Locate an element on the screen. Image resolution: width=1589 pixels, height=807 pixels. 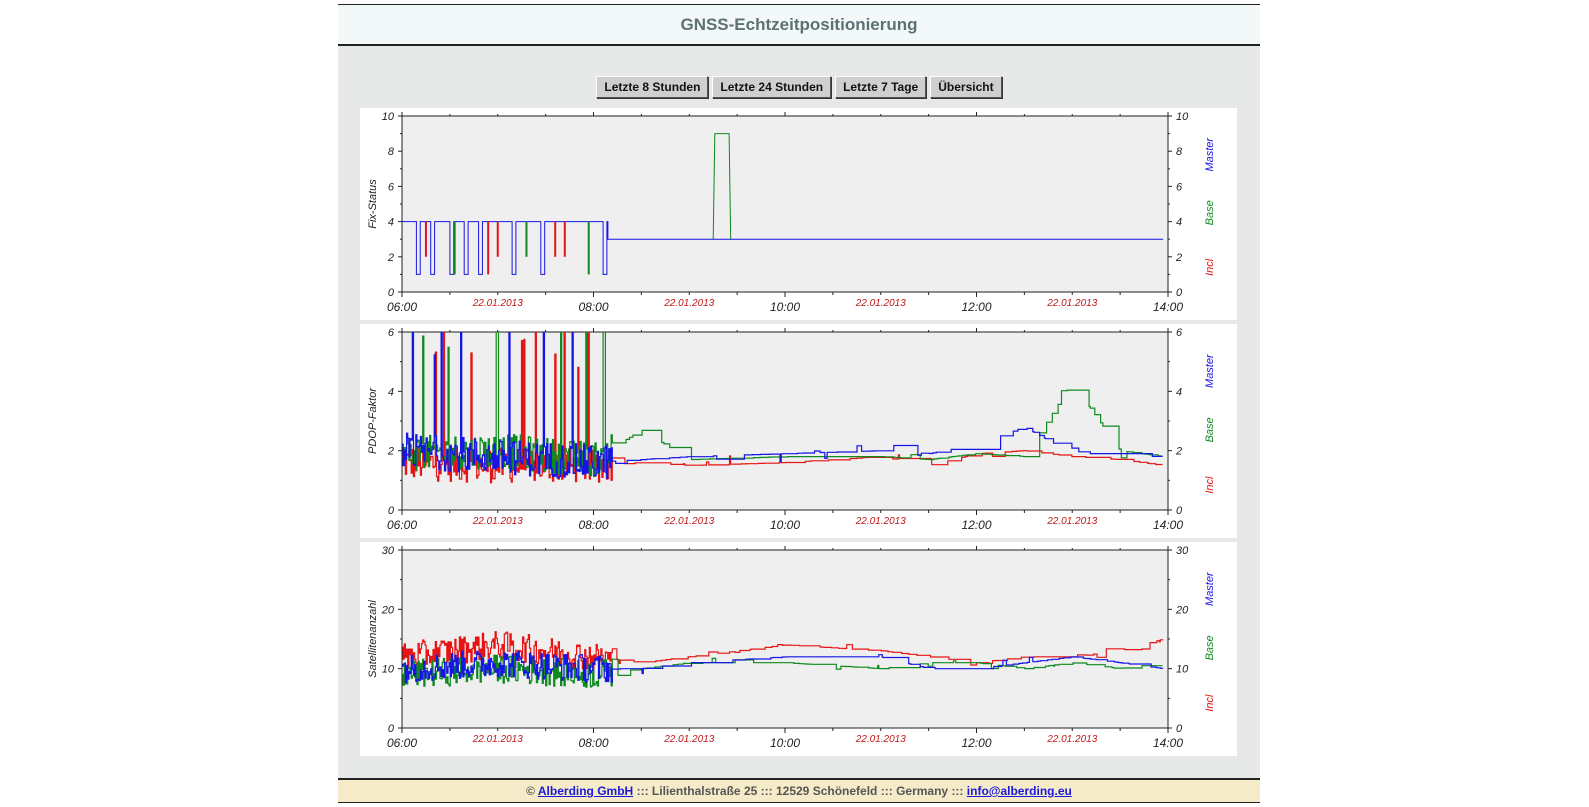
y-axis-label: Satellitenanzahl is located at coordinates (373, 639).